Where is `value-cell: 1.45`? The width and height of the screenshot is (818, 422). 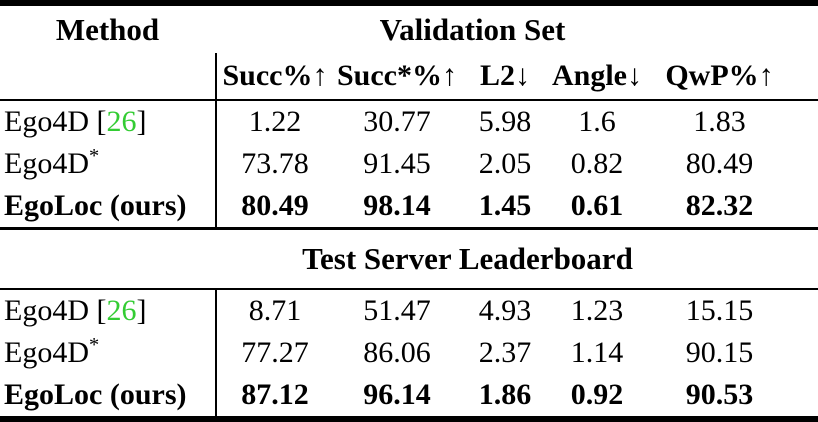 value-cell: 1.45 is located at coordinates (505, 205).